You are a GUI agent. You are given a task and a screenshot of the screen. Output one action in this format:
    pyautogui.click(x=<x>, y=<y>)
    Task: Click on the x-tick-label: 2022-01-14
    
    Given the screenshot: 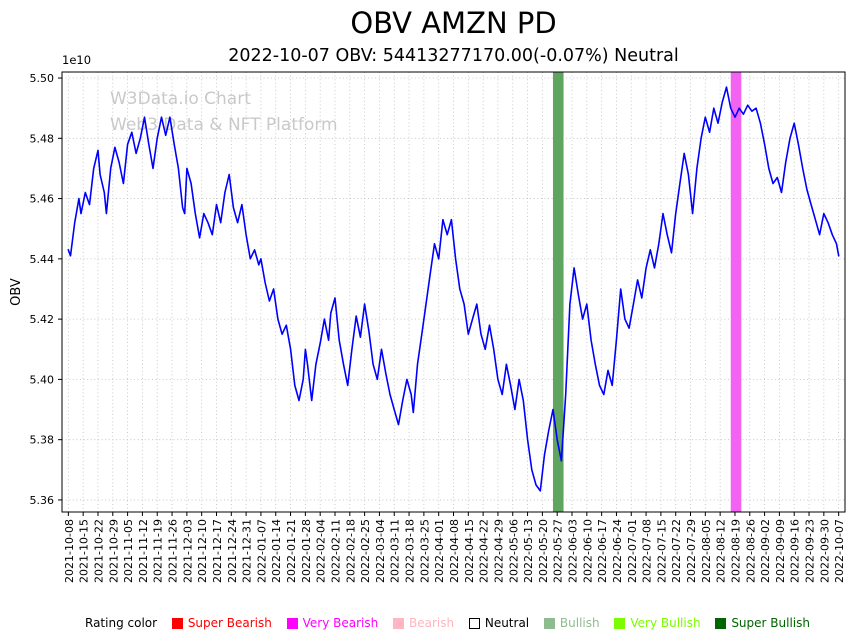 What is the action you would take?
    pyautogui.click(x=276, y=551)
    